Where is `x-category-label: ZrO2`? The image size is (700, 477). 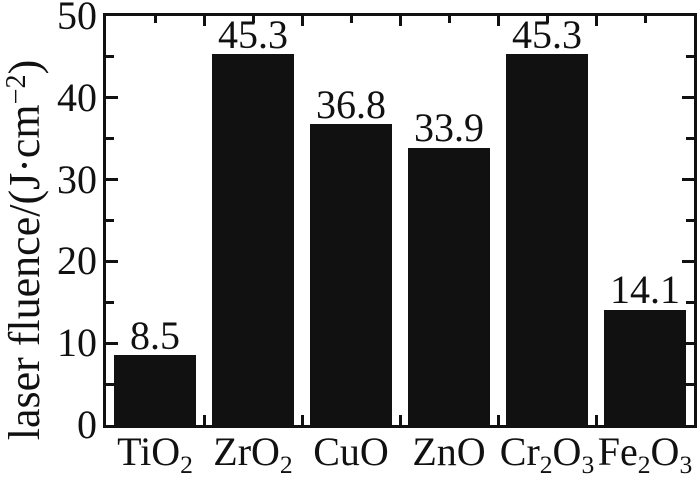 x-category-label: ZrO2 is located at coordinates (252, 454).